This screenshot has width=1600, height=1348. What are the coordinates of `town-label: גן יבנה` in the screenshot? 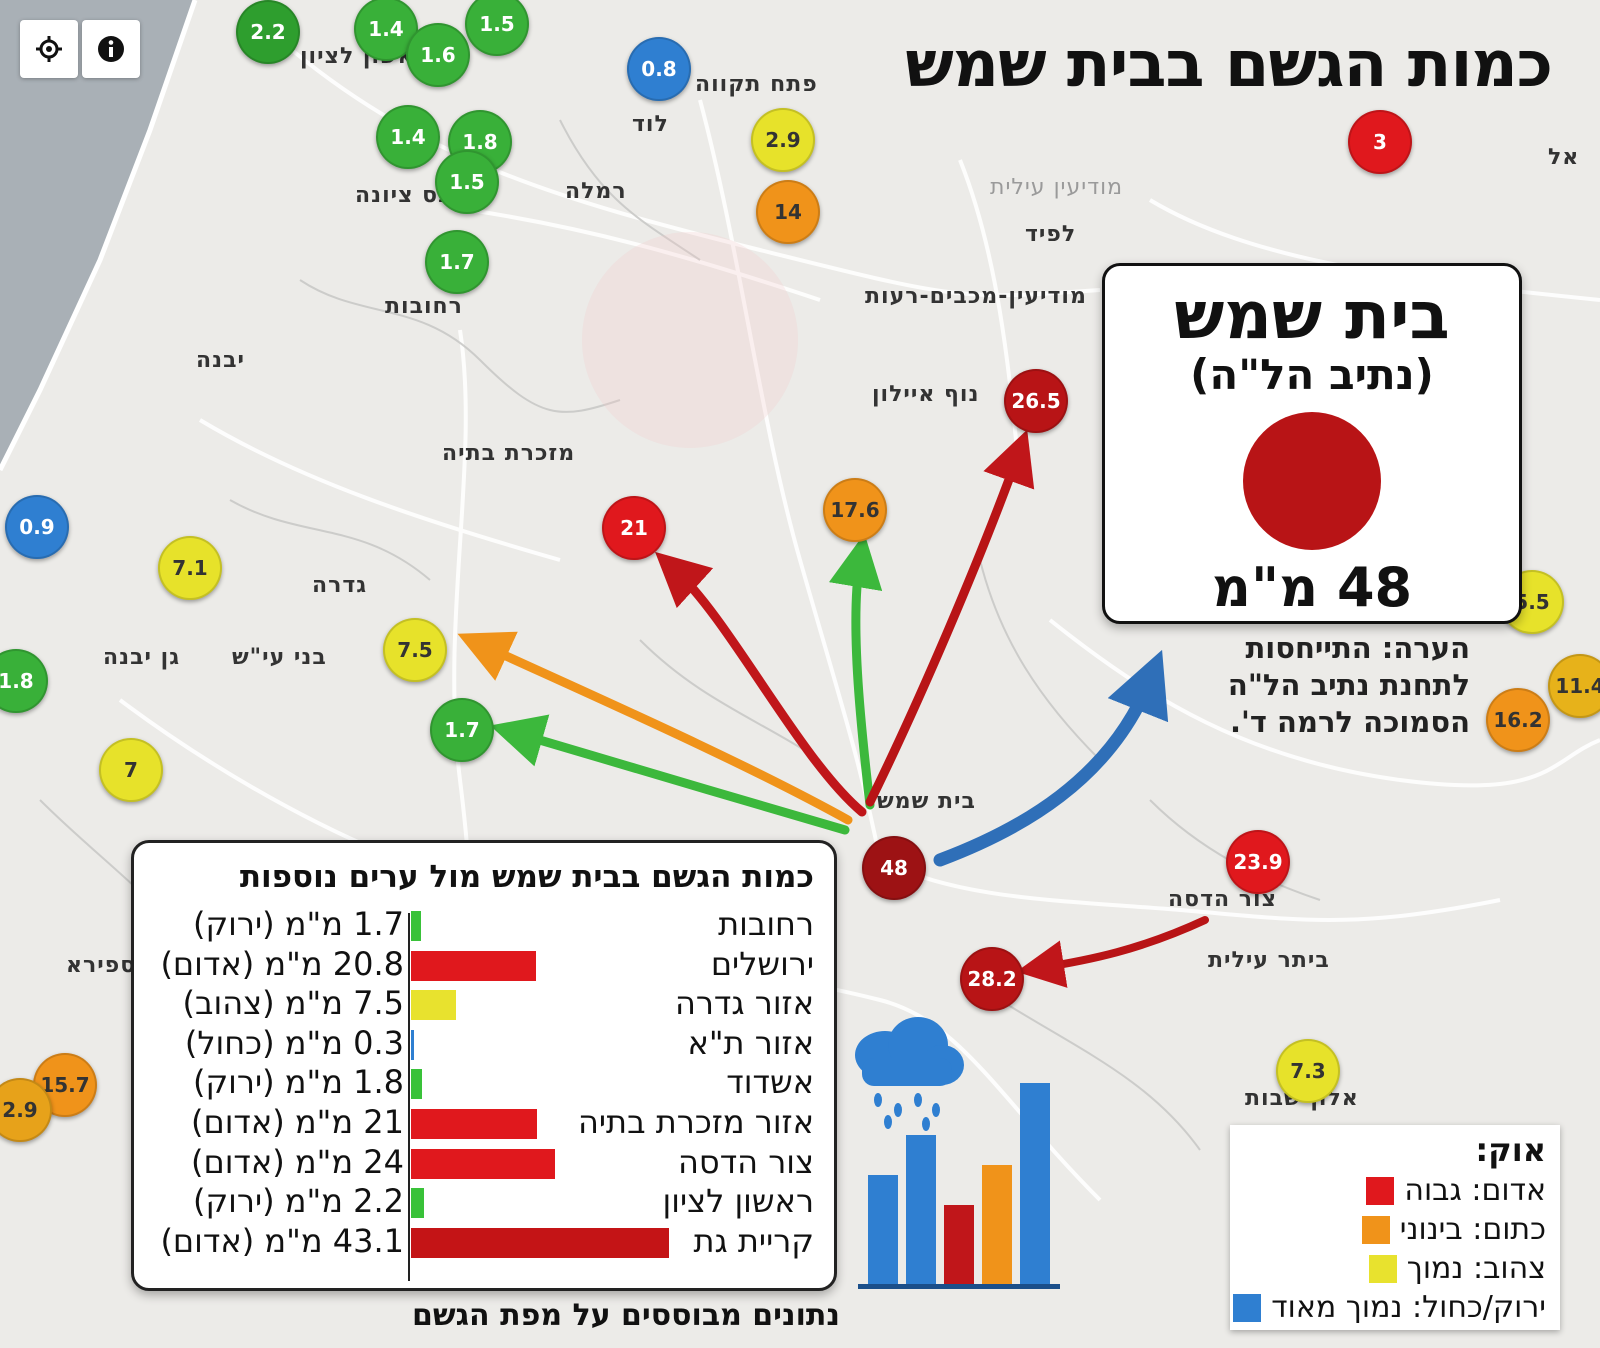 It's located at (142, 657).